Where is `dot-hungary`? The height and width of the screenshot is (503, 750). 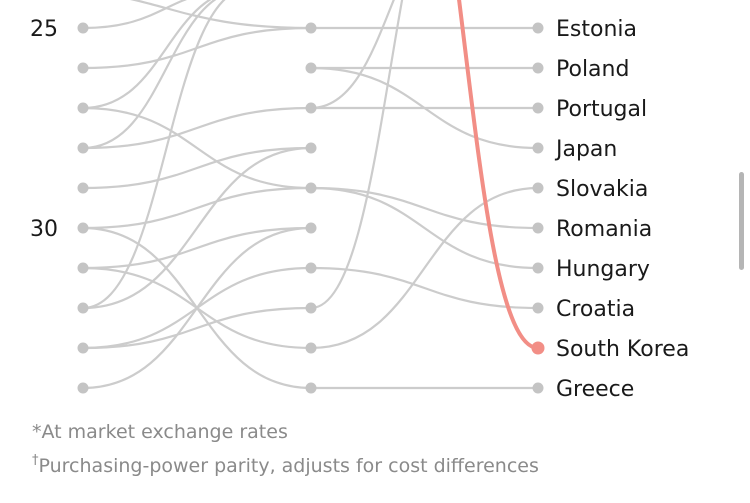
dot-hungary is located at coordinates (538, 268).